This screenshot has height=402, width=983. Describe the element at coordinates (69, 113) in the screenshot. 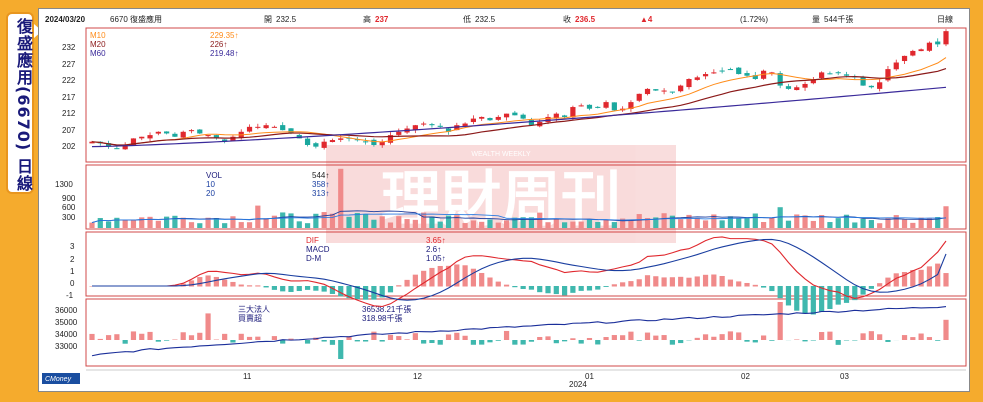

I see `price-tick: 212` at that location.